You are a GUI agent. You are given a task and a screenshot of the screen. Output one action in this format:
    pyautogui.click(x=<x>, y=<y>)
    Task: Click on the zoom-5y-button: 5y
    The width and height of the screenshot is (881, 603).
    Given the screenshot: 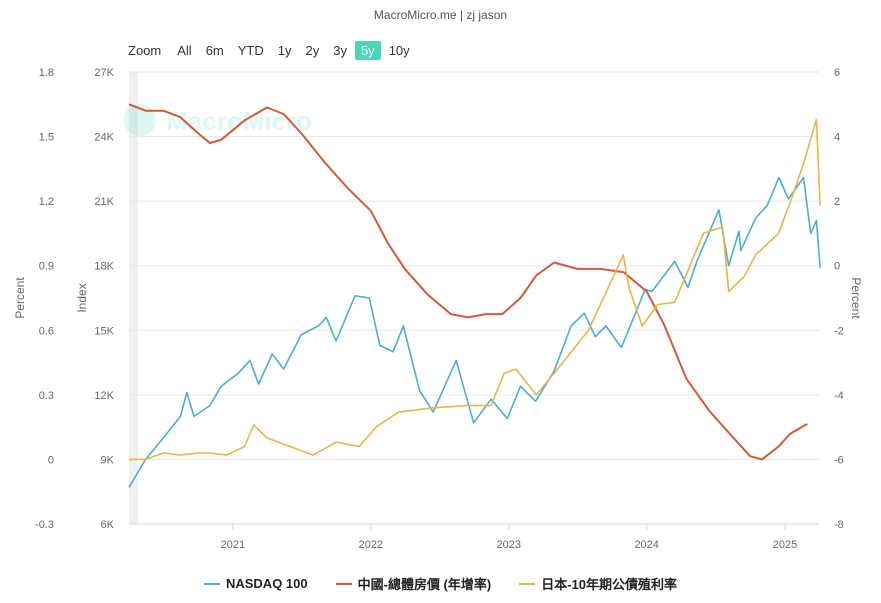 What is the action you would take?
    pyautogui.click(x=367, y=50)
    